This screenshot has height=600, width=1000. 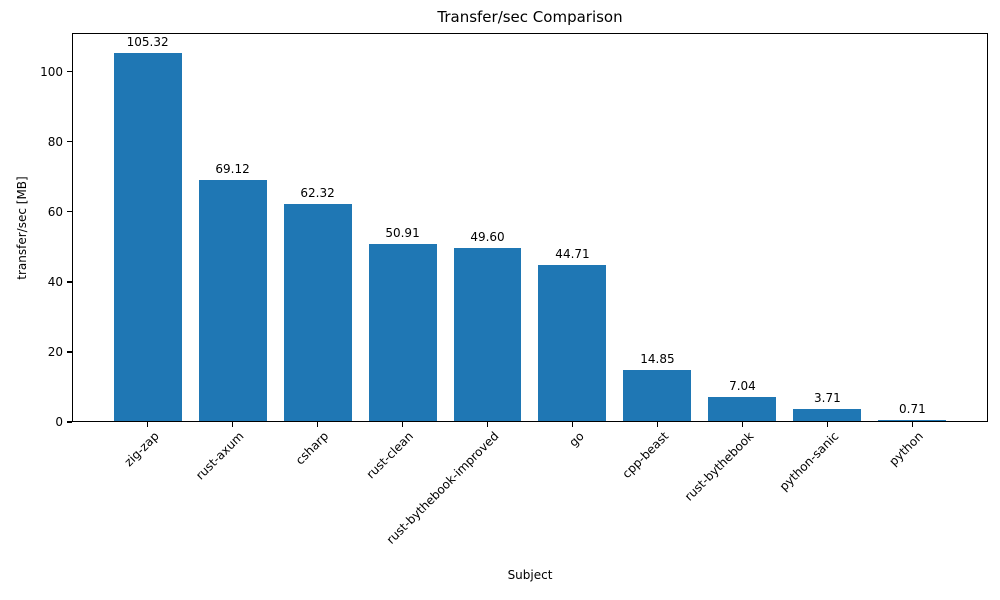 What do you see at coordinates (312, 448) in the screenshot?
I see `x-tick-label: csharp` at bounding box center [312, 448].